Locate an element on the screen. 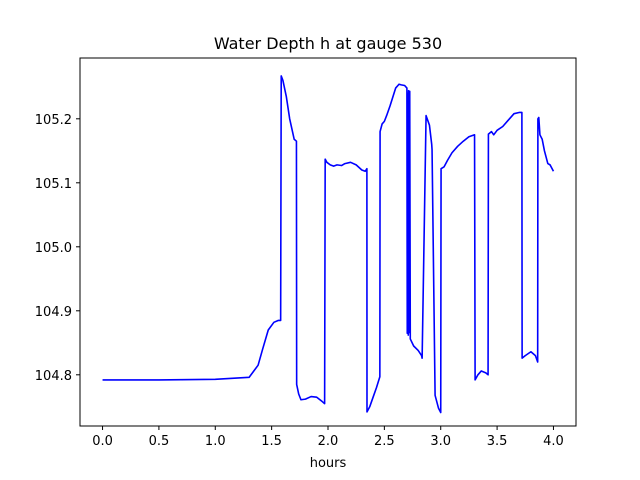 This screenshot has width=640, height=480. x-axis-label: hours is located at coordinates (328, 463).